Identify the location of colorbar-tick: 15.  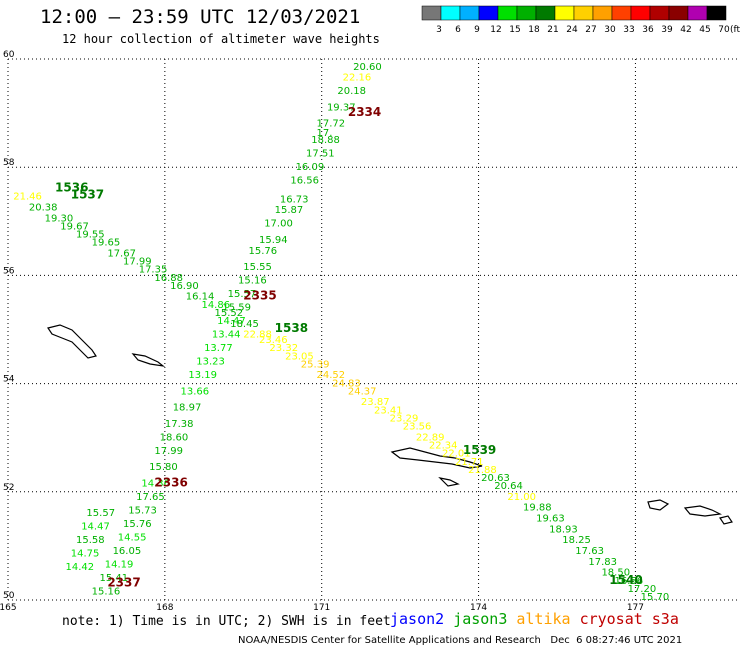
(514, 30).